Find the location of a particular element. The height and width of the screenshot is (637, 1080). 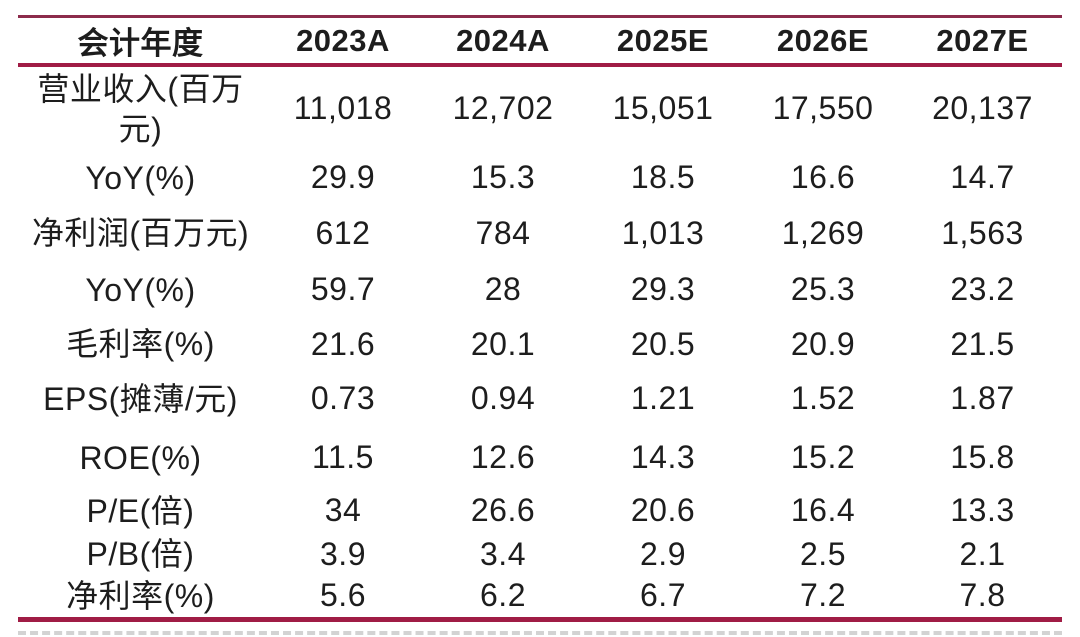

table-row-net-profit: 净利润(百万元) 612 784 1,013 1,269 1,563 is located at coordinates (540, 233).